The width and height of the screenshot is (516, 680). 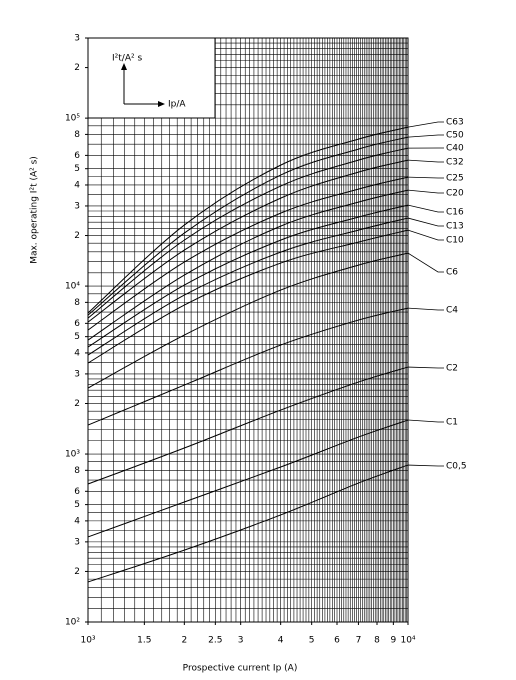 What do you see at coordinates (177, 105) in the screenshot?
I see `inset-x-label: Ip/A` at bounding box center [177, 105].